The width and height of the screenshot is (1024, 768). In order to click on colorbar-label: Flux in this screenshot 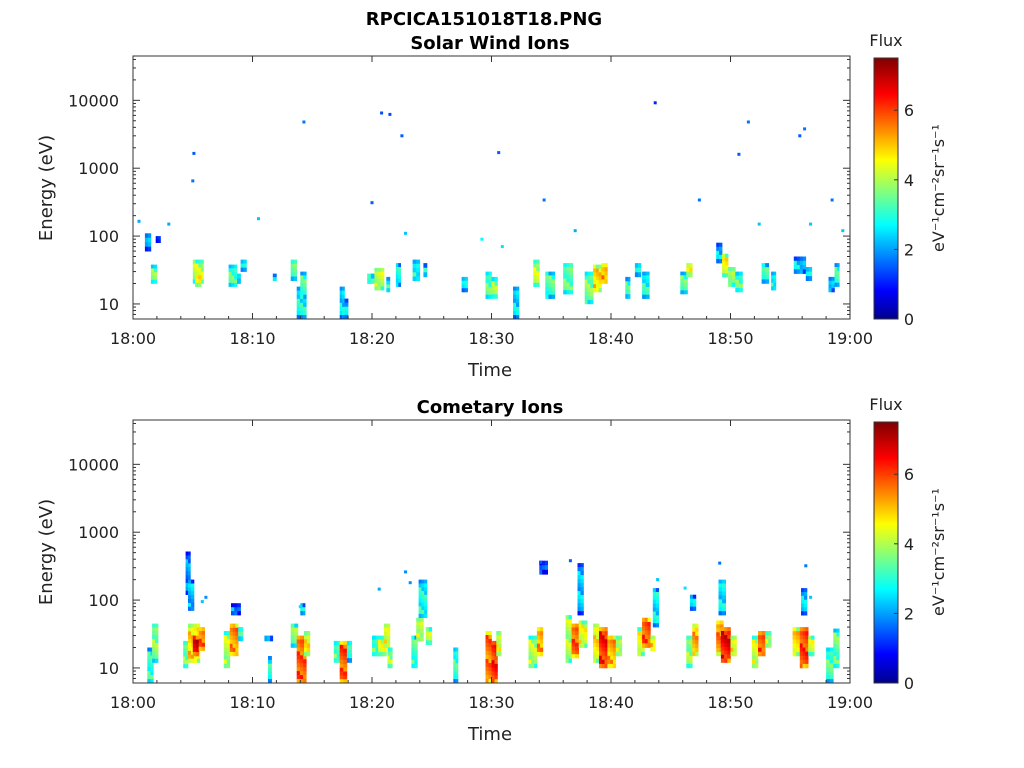, I will do `click(885, 404)`.